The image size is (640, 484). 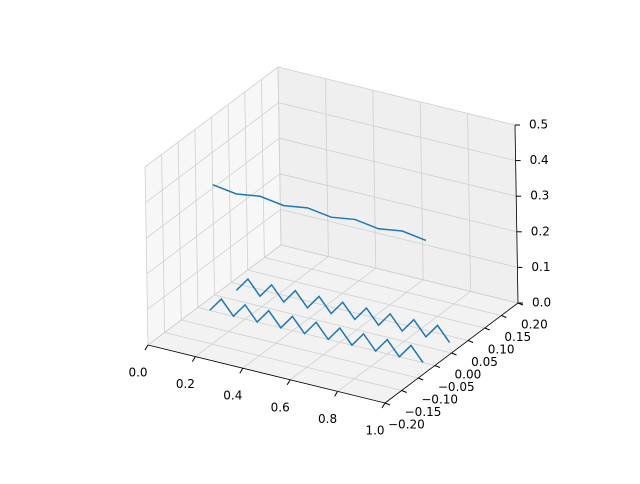 What do you see at coordinates (539, 196) in the screenshot?
I see `z-tick-label: 0.3` at bounding box center [539, 196].